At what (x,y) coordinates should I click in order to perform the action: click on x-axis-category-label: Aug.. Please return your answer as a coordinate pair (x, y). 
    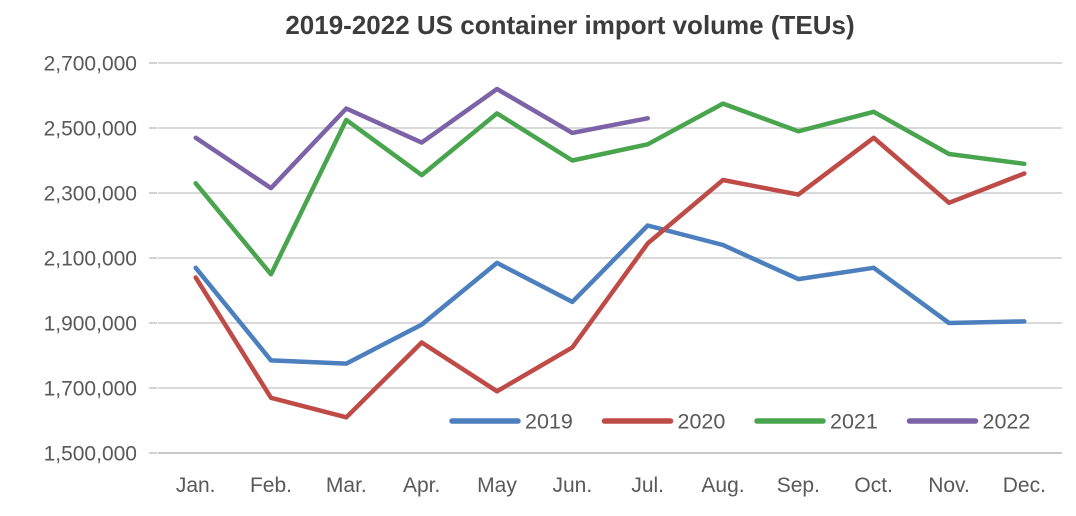
    Looking at the image, I should click on (722, 485).